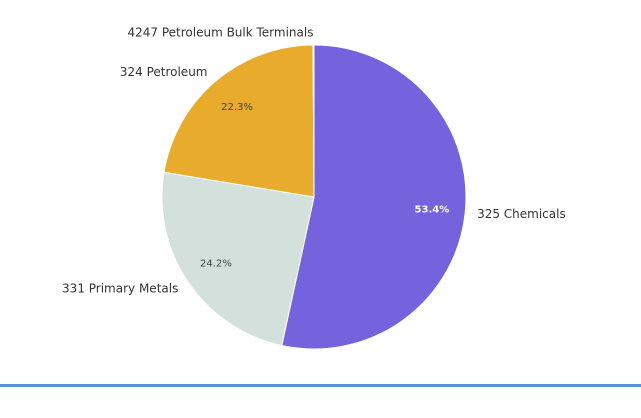 The width and height of the screenshot is (641, 418). I want to click on slice-label: 4247 Petroleum Bulk Terminals, so click(220, 33).